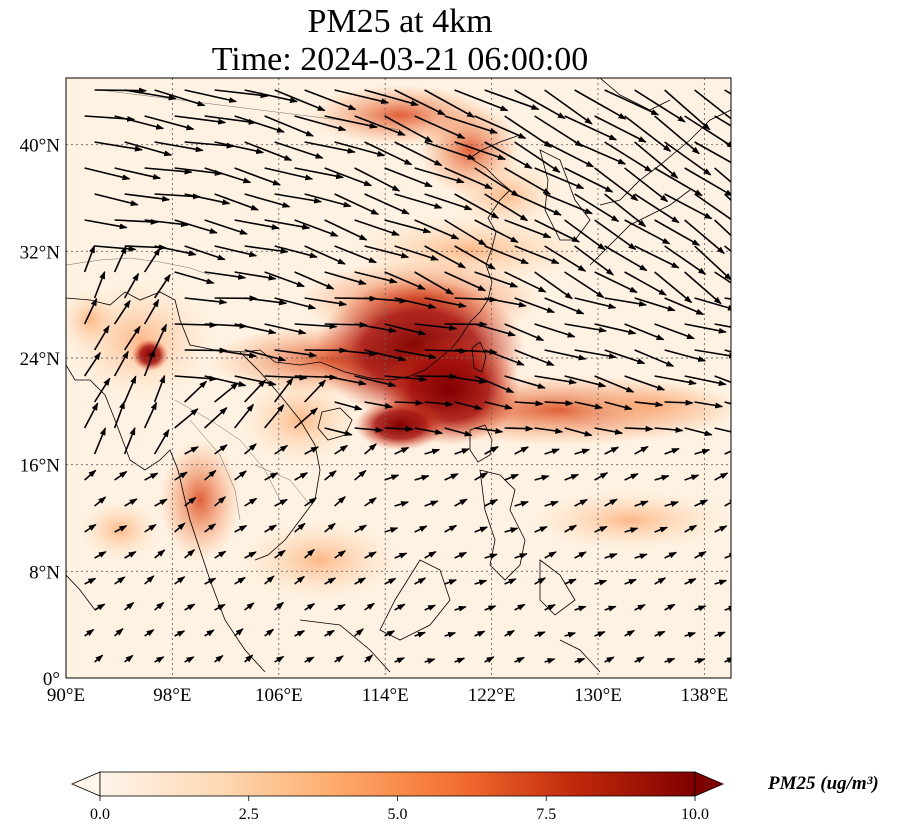 The width and height of the screenshot is (905, 836). I want to click on colorbar-bar, so click(397, 784).